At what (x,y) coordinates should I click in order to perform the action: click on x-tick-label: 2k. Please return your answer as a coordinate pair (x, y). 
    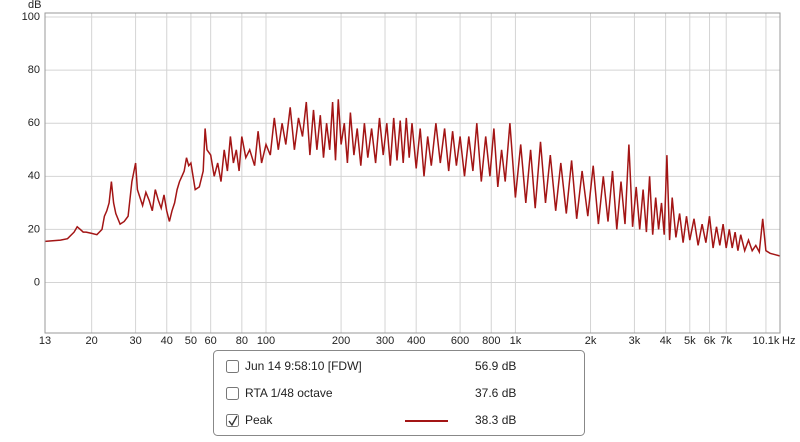
    Looking at the image, I should click on (591, 341).